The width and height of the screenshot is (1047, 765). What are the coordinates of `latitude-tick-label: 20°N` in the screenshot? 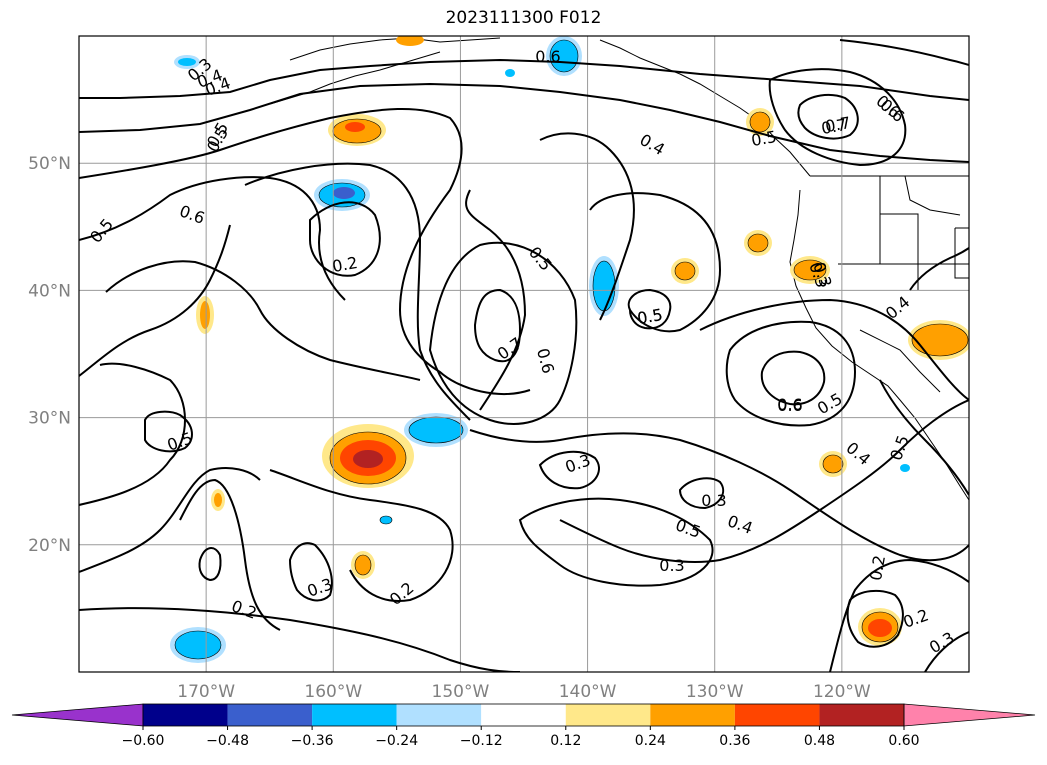 It's located at (49, 546).